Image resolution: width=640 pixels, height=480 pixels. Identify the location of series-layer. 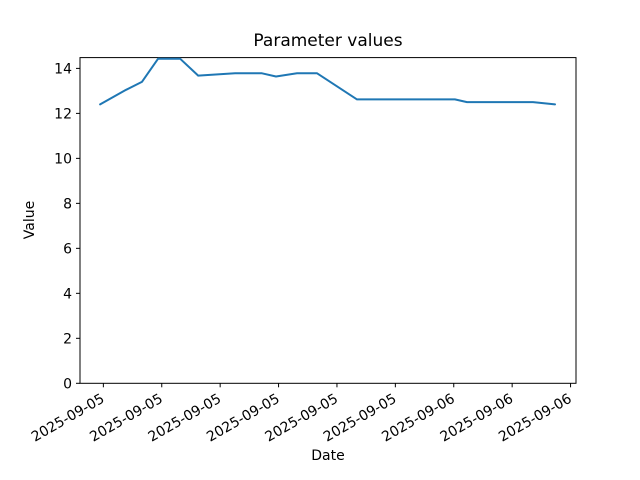
(327, 81).